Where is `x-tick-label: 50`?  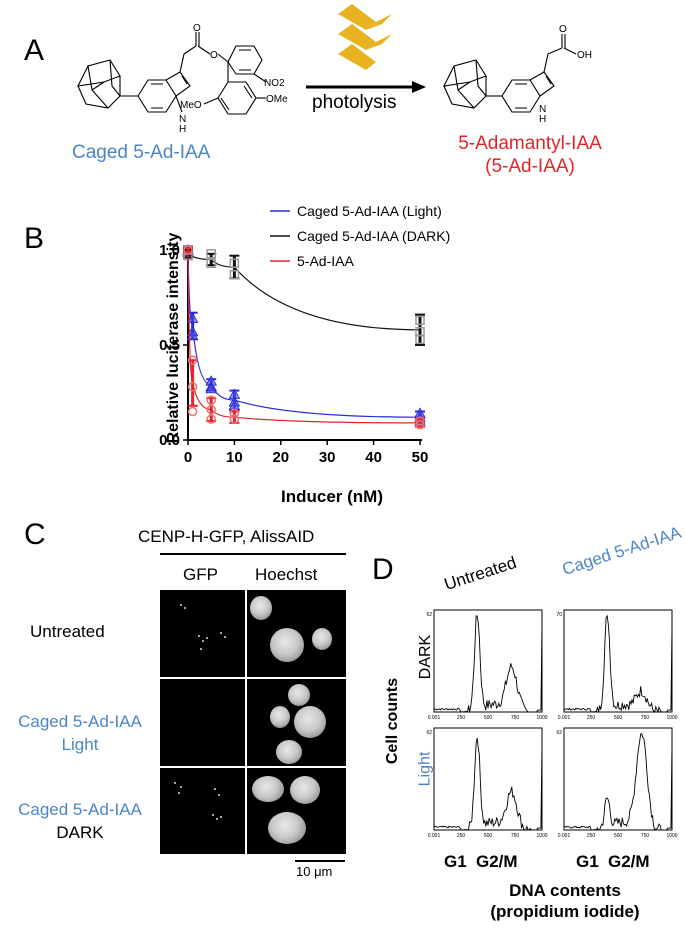
x-tick-label: 50 is located at coordinates (420, 457).